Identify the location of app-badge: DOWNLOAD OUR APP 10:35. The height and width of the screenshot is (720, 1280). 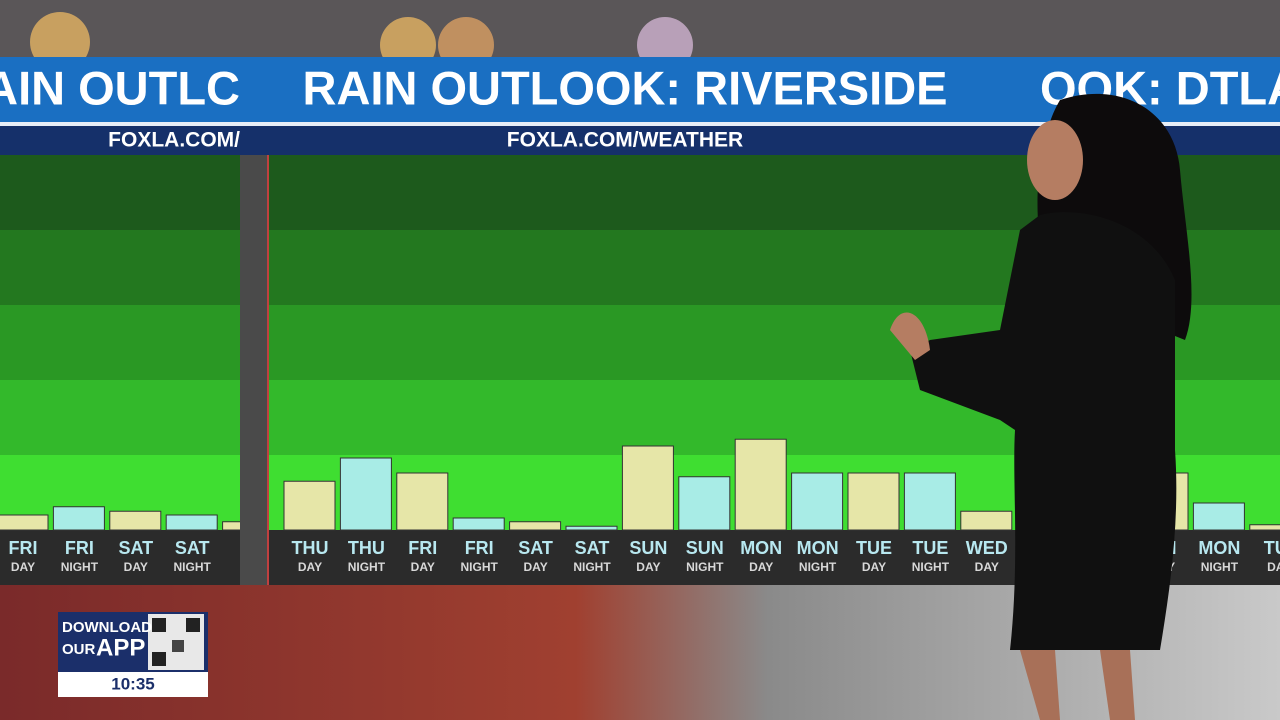
(133, 654).